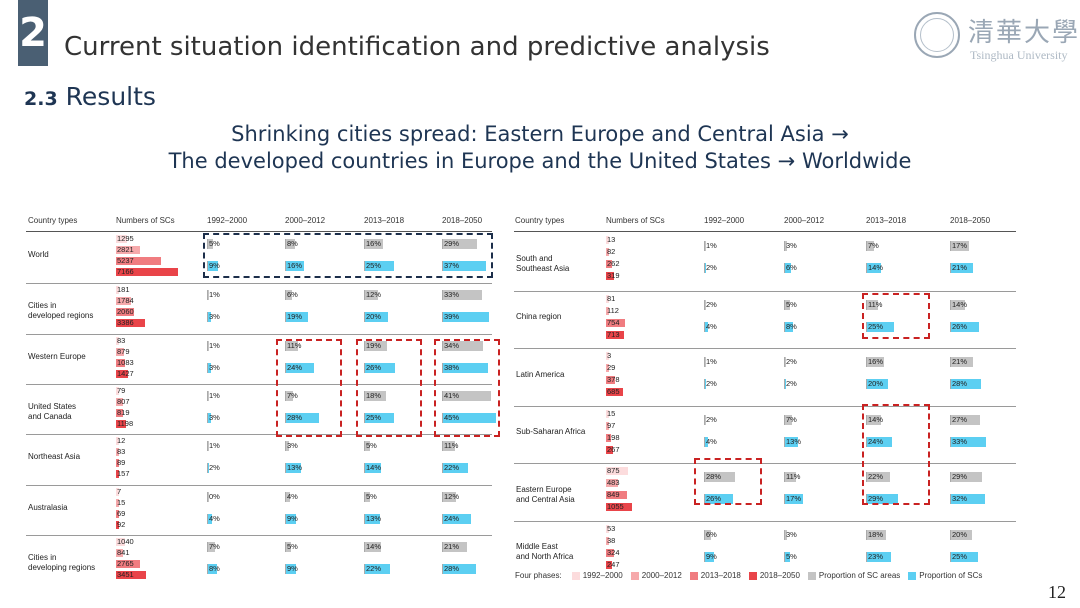  Describe the element at coordinates (612, 310) in the screenshot. I see `sc-count-bar: 112` at that location.